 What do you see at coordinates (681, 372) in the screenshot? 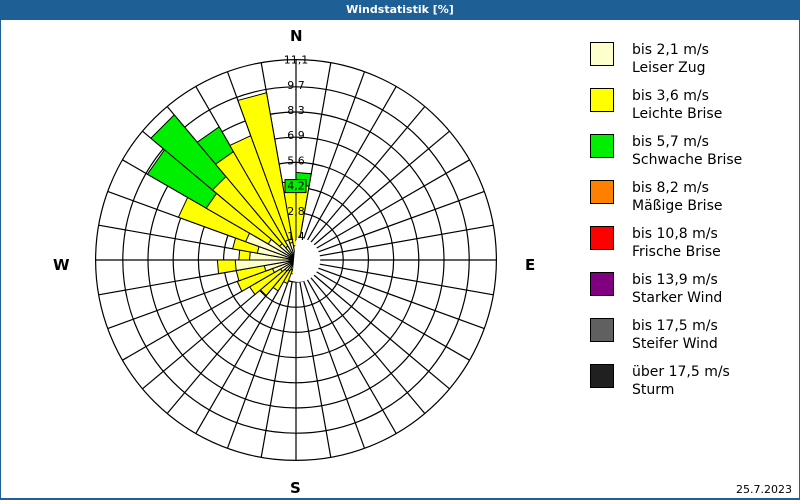
I see `legend-range: über 17,5 m/s` at bounding box center [681, 372].